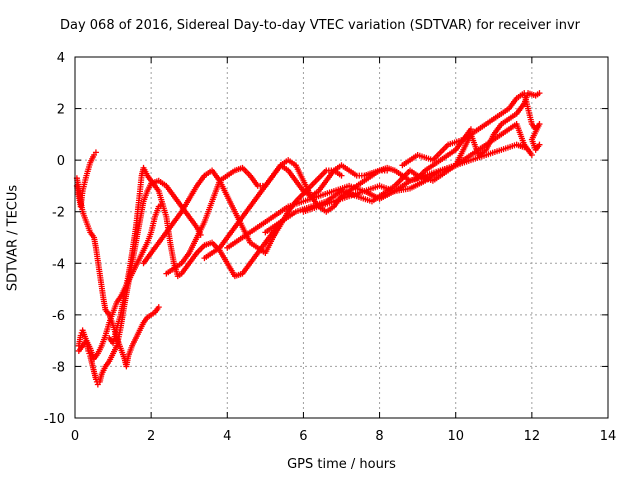 Image resolution: width=640 pixels, height=480 pixels. I want to click on x-tick-label: 0, so click(75, 436).